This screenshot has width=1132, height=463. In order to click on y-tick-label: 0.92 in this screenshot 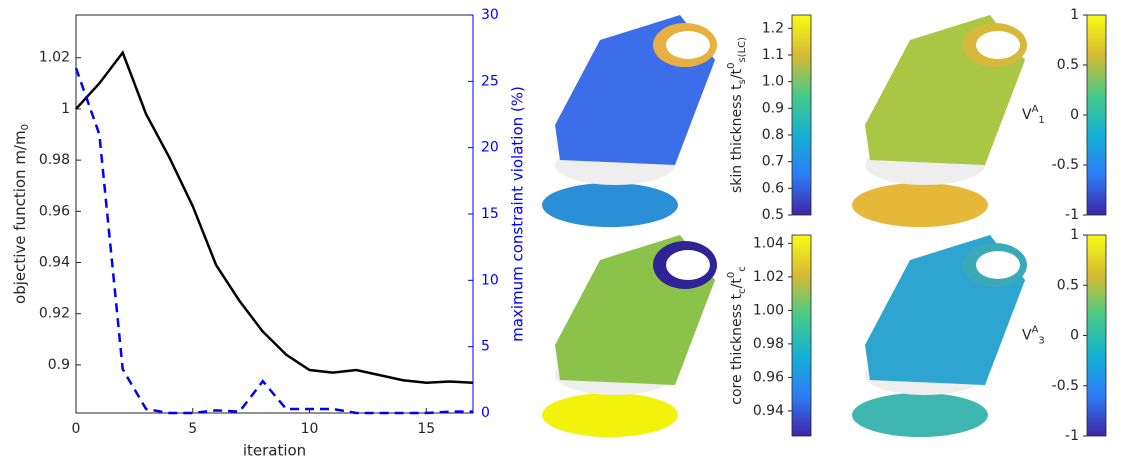, I will do `click(54, 314)`.